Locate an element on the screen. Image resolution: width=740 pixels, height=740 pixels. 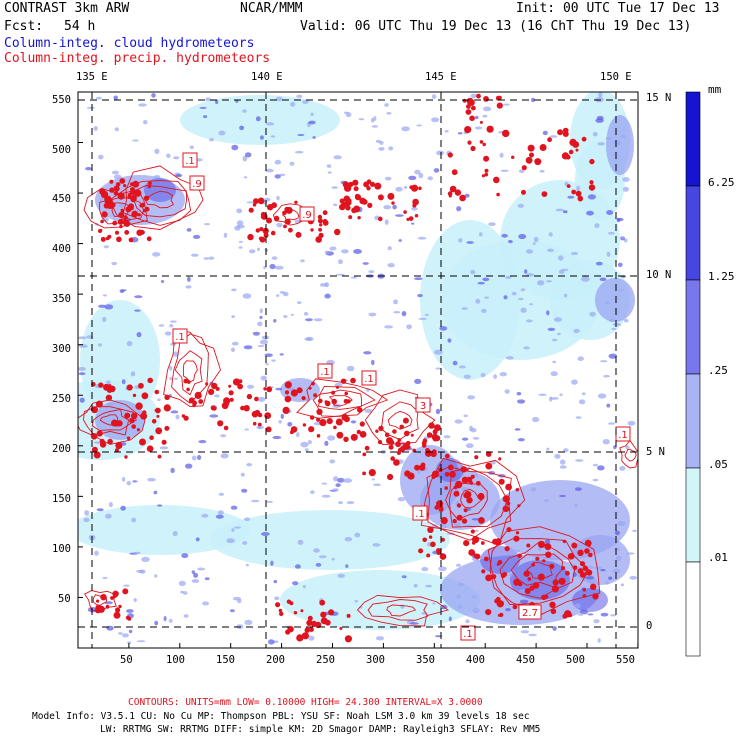
colorbar-segment is located at coordinates (693, 233).